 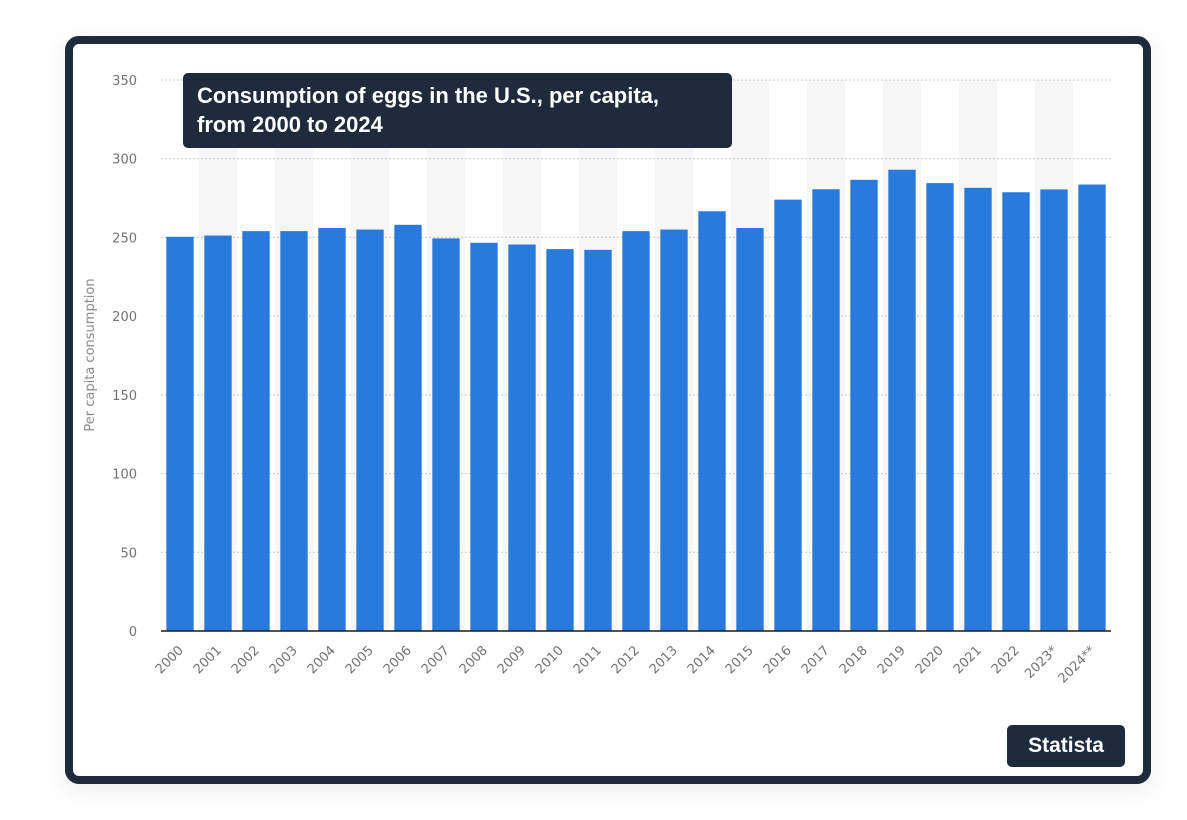 What do you see at coordinates (968, 660) in the screenshot?
I see `x-tick-label: 2021` at bounding box center [968, 660].